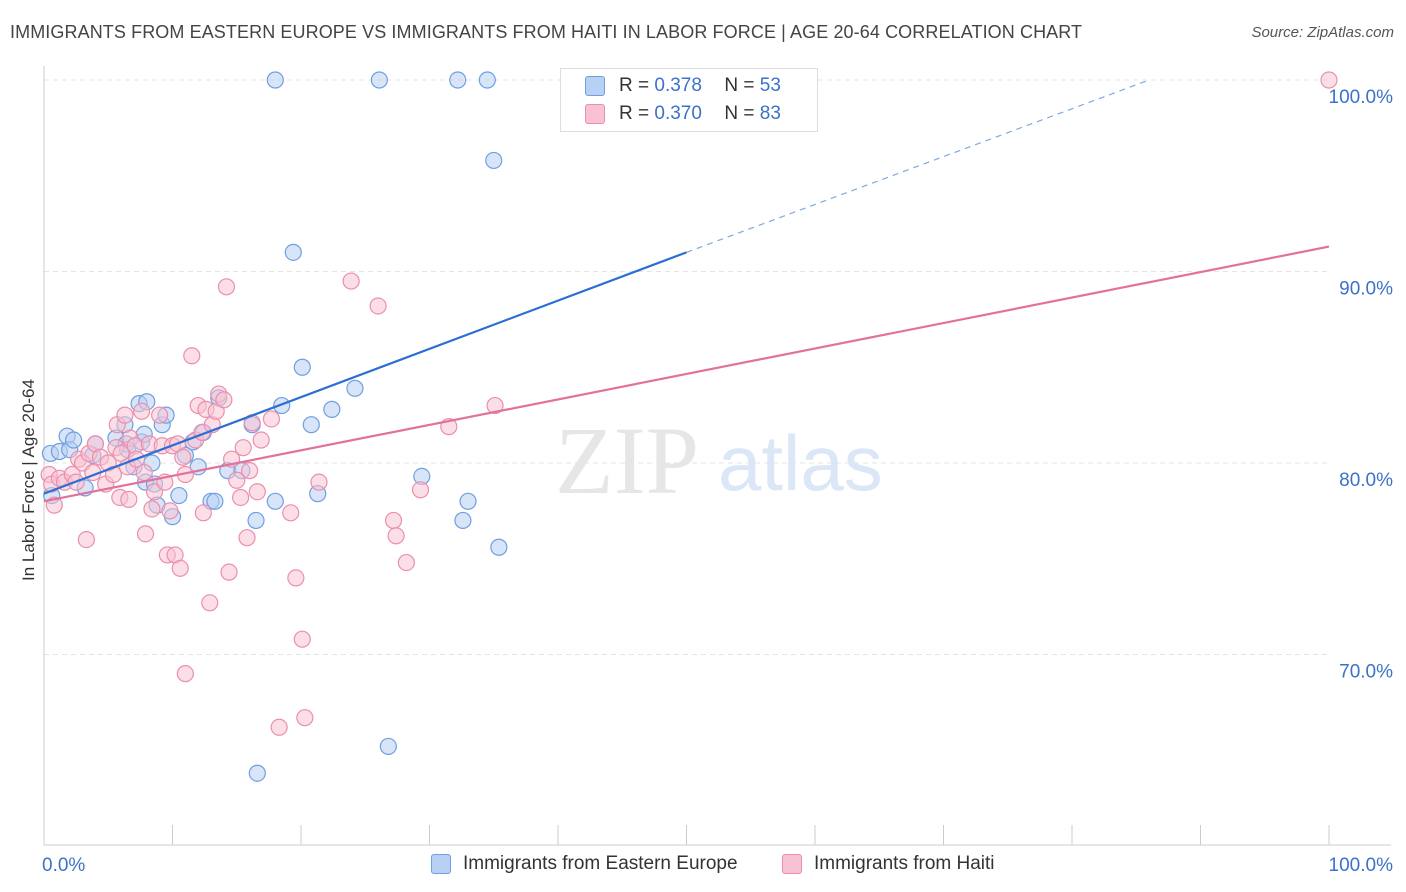 The width and height of the screenshot is (1406, 892). I want to click on stats-legend: R = 0.378 N = 53 R = 0.370 N = 83, so click(689, 100).